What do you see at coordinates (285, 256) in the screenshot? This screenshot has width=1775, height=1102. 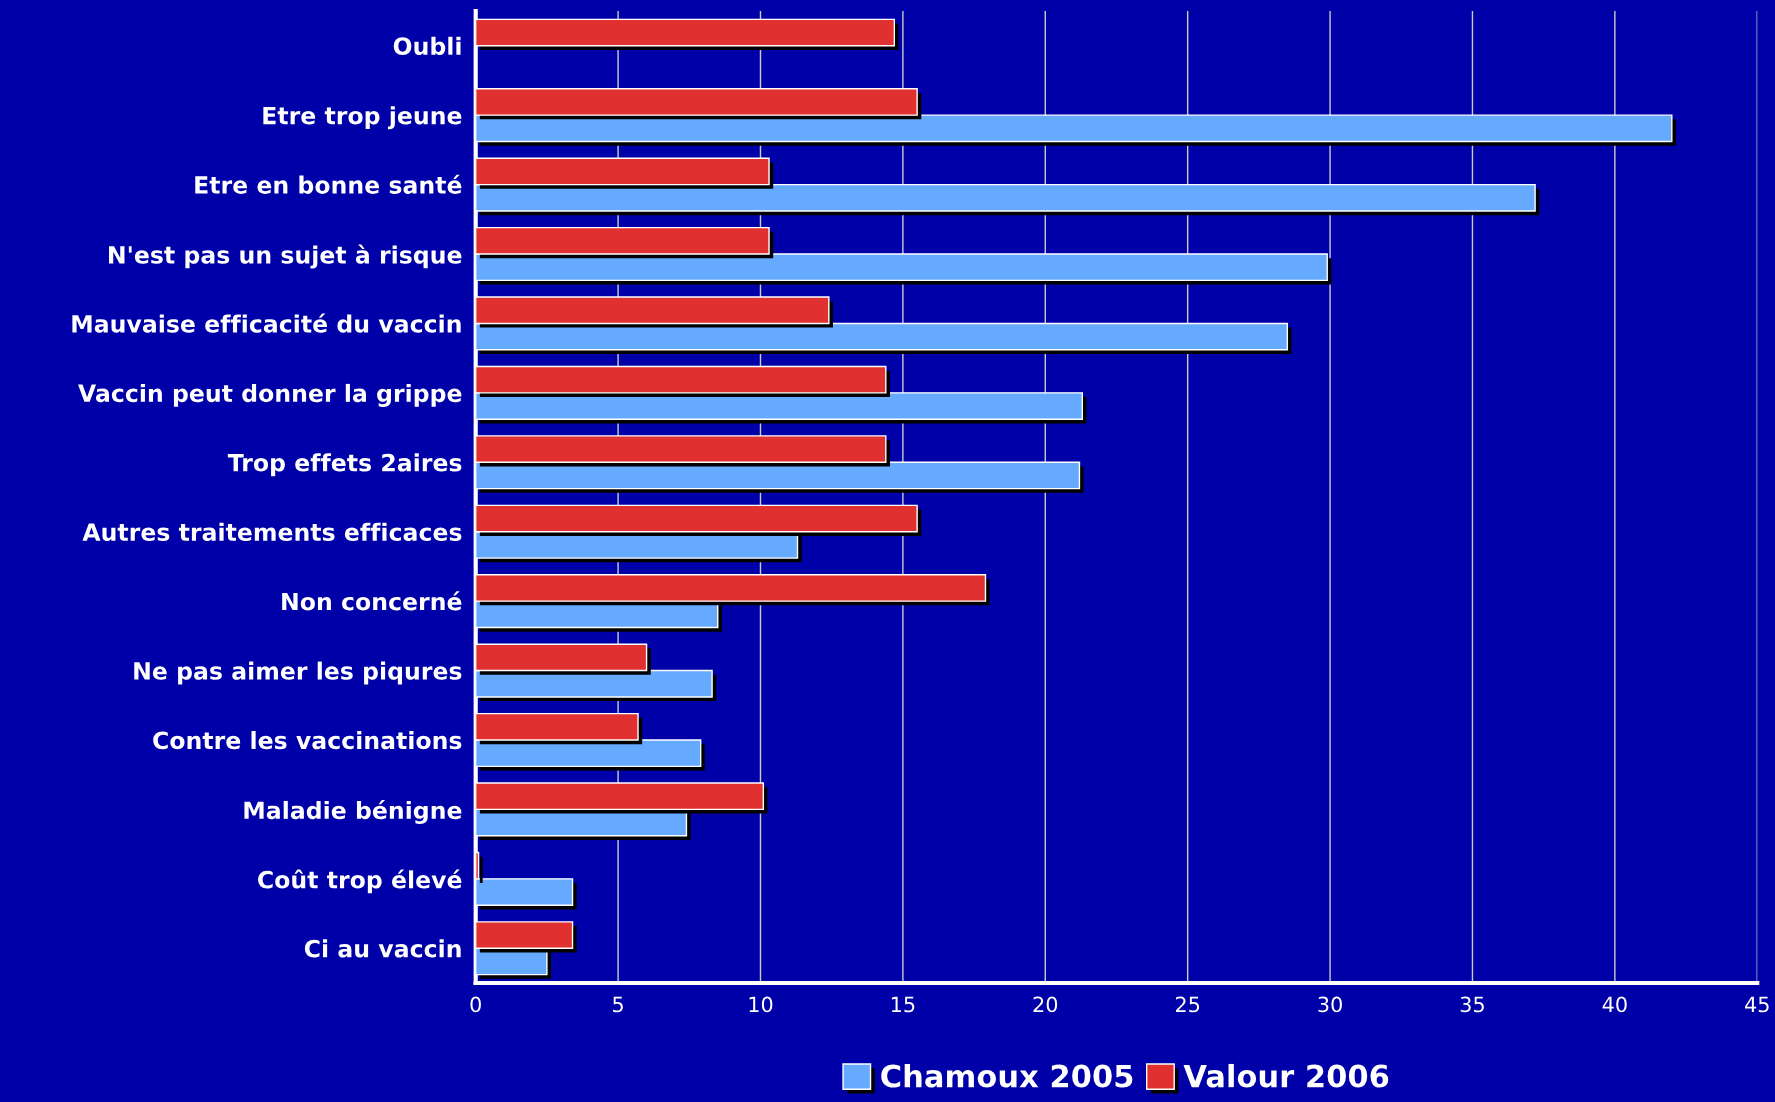 I see `y-tick-label: N'est pas un sujet à risque` at bounding box center [285, 256].